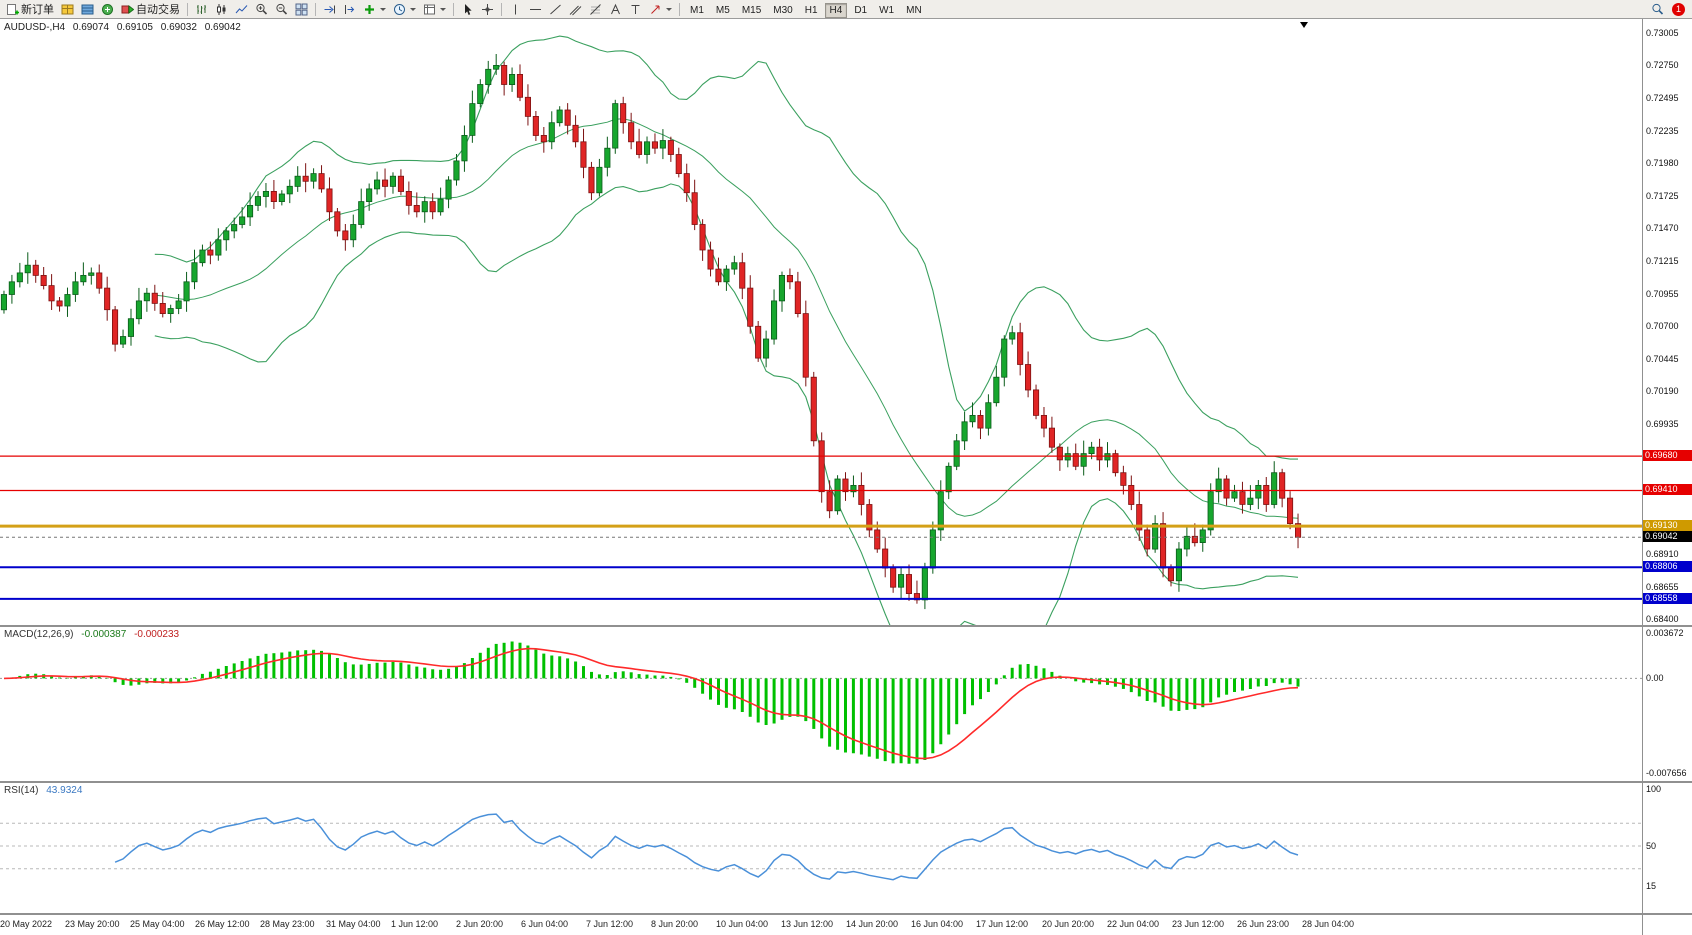  I want to click on fibonacci-icon, so click(595, 9).